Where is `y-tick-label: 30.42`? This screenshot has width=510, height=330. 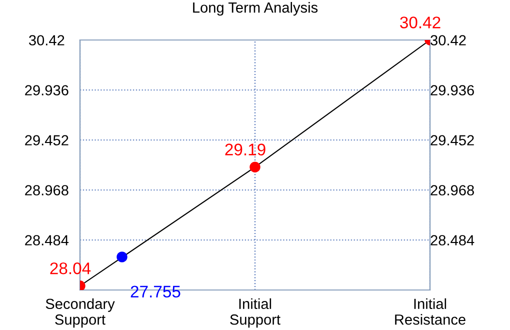 y-tick-label: 30.42 is located at coordinates (46, 40).